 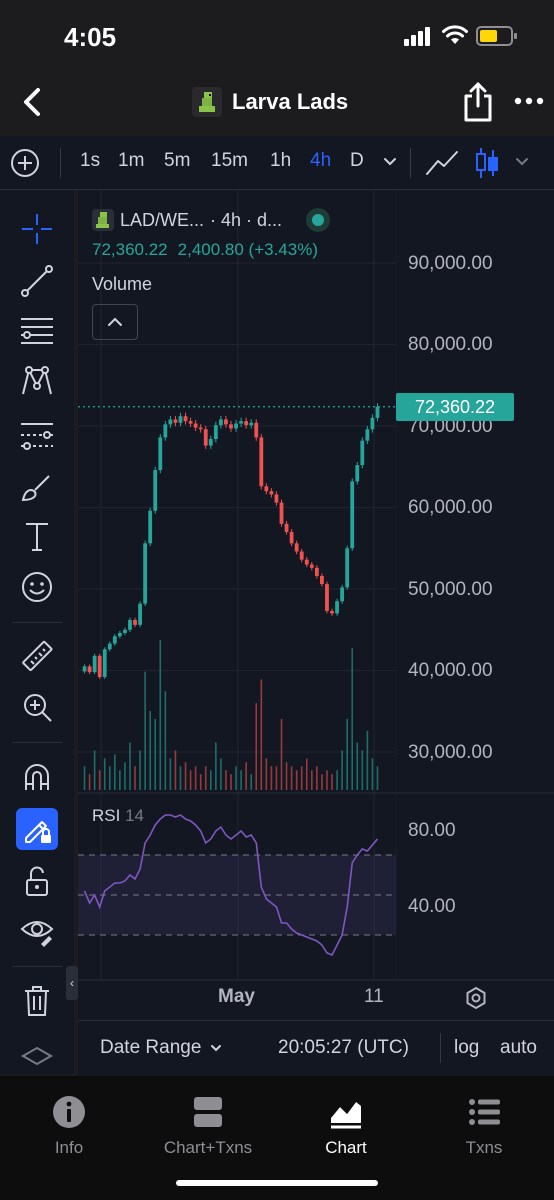 What do you see at coordinates (410, 163) in the screenshot?
I see `toolbar-divider` at bounding box center [410, 163].